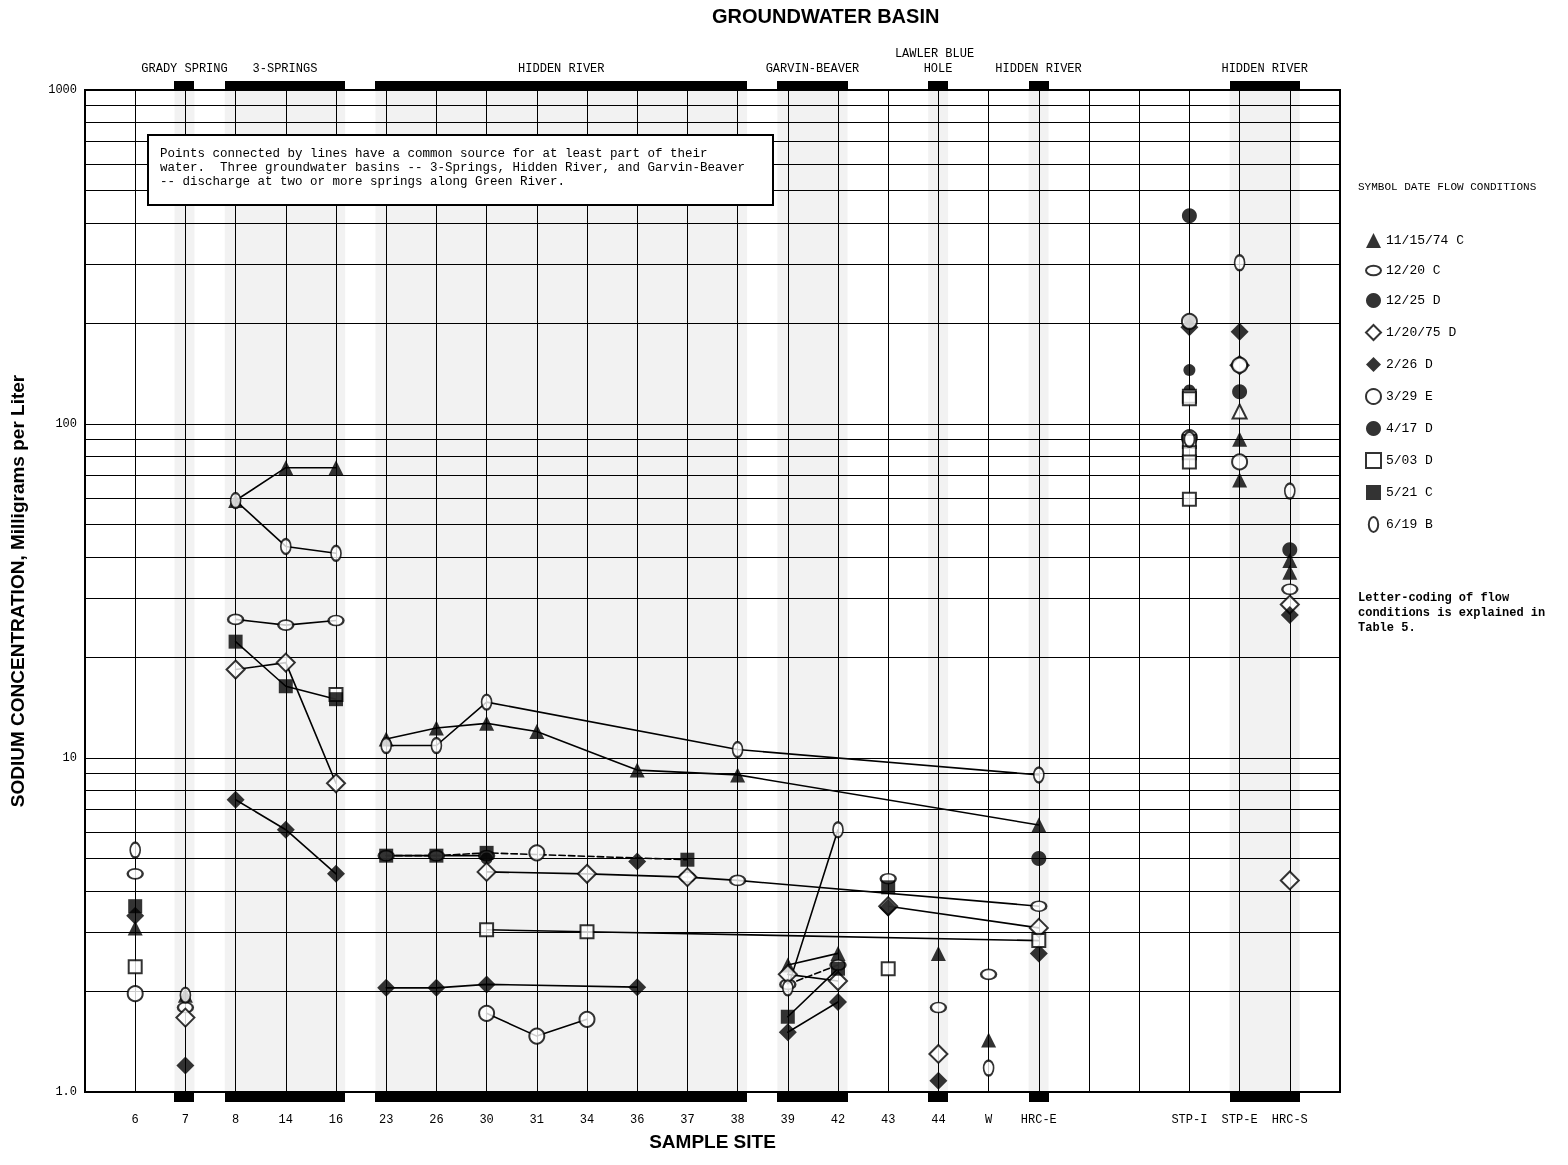 Image resolution: width=1568 pixels, height=1165 pixels. What do you see at coordinates (1447, 187) in the screenshot?
I see `legend-title: SYMBOL DATE FLOW CONDITIONS` at bounding box center [1447, 187].